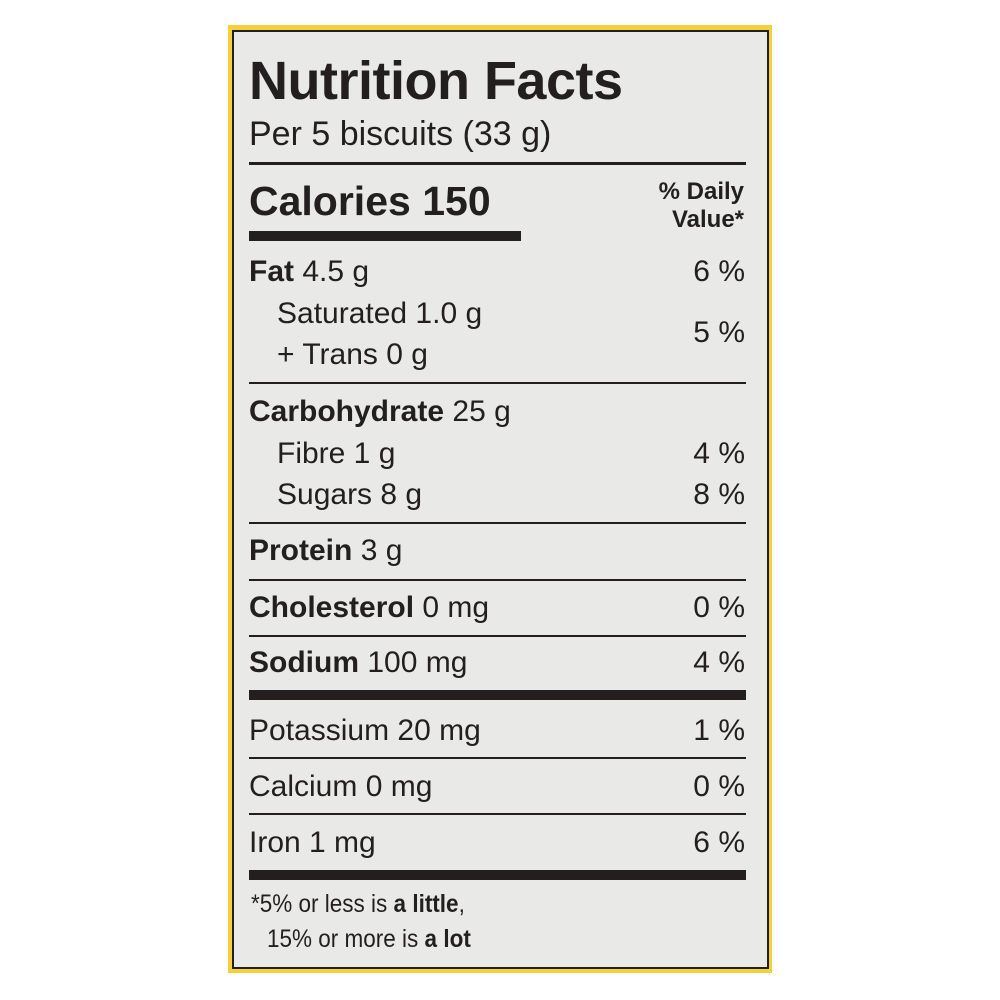 Image resolution: width=1000 pixels, height=1000 pixels. I want to click on sodium-amount: 100 mg, so click(417, 662).